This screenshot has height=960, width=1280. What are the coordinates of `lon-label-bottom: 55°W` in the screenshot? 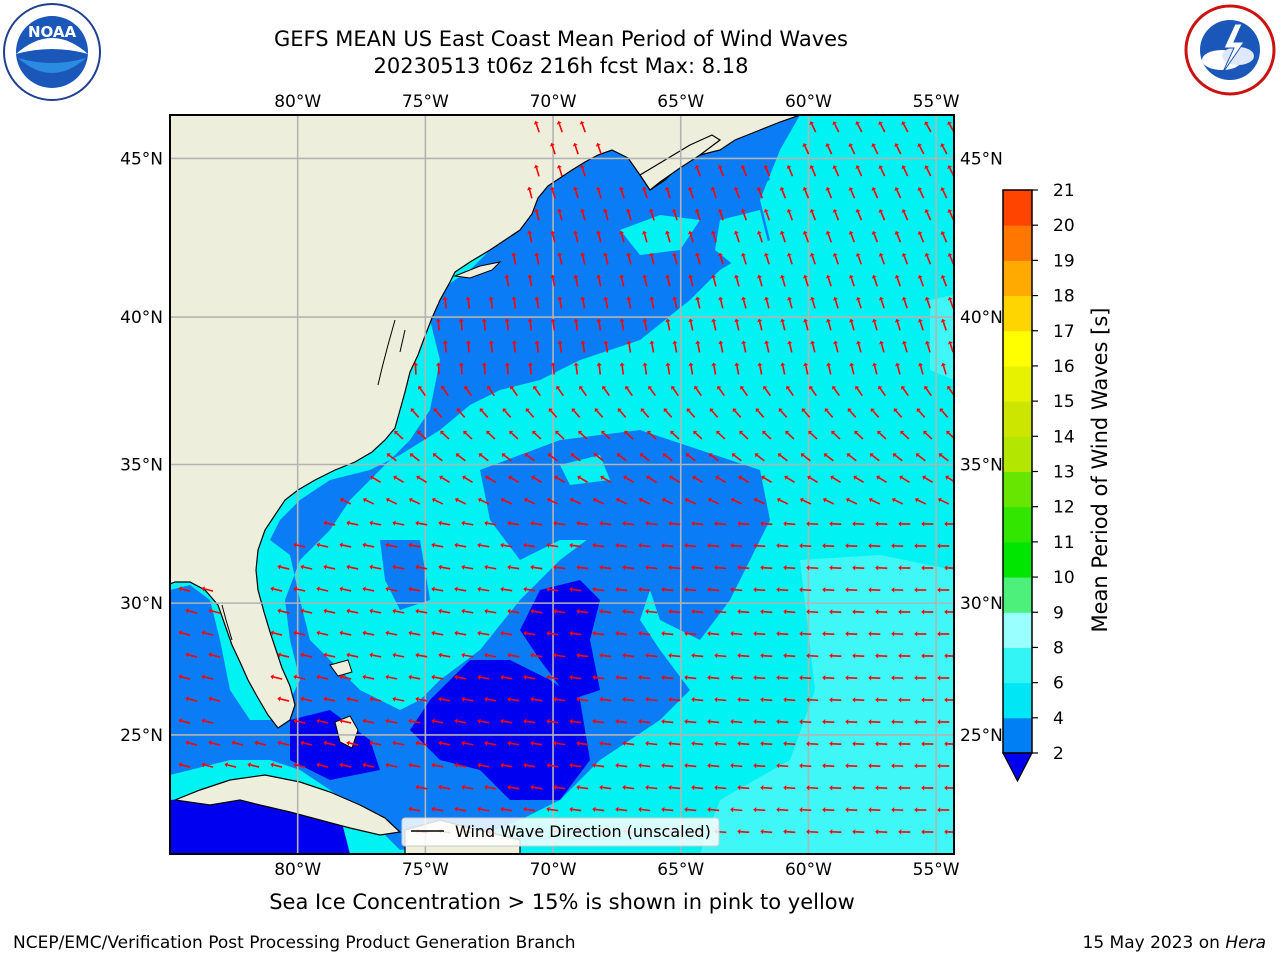 It's located at (936, 870).